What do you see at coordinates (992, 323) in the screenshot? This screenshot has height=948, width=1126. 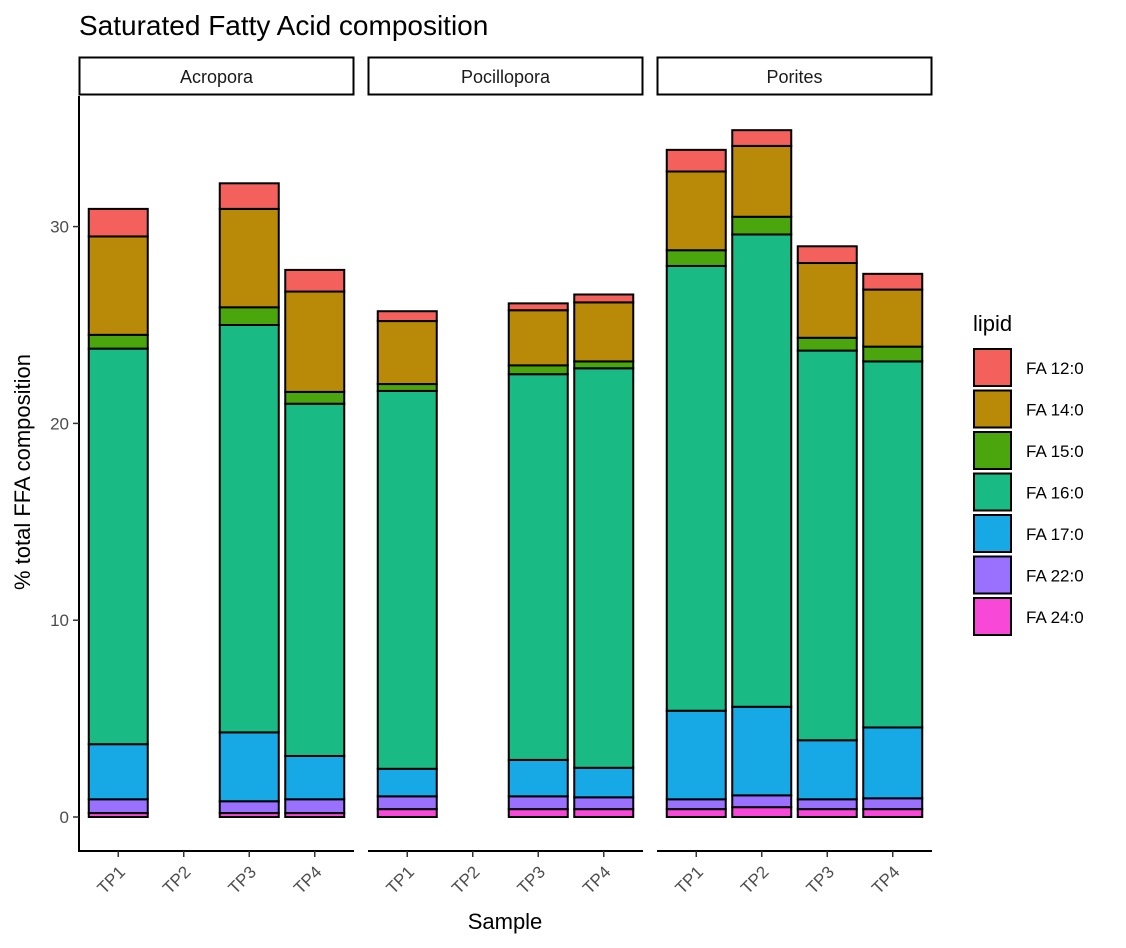 I see `legend-title: lipid` at bounding box center [992, 323].